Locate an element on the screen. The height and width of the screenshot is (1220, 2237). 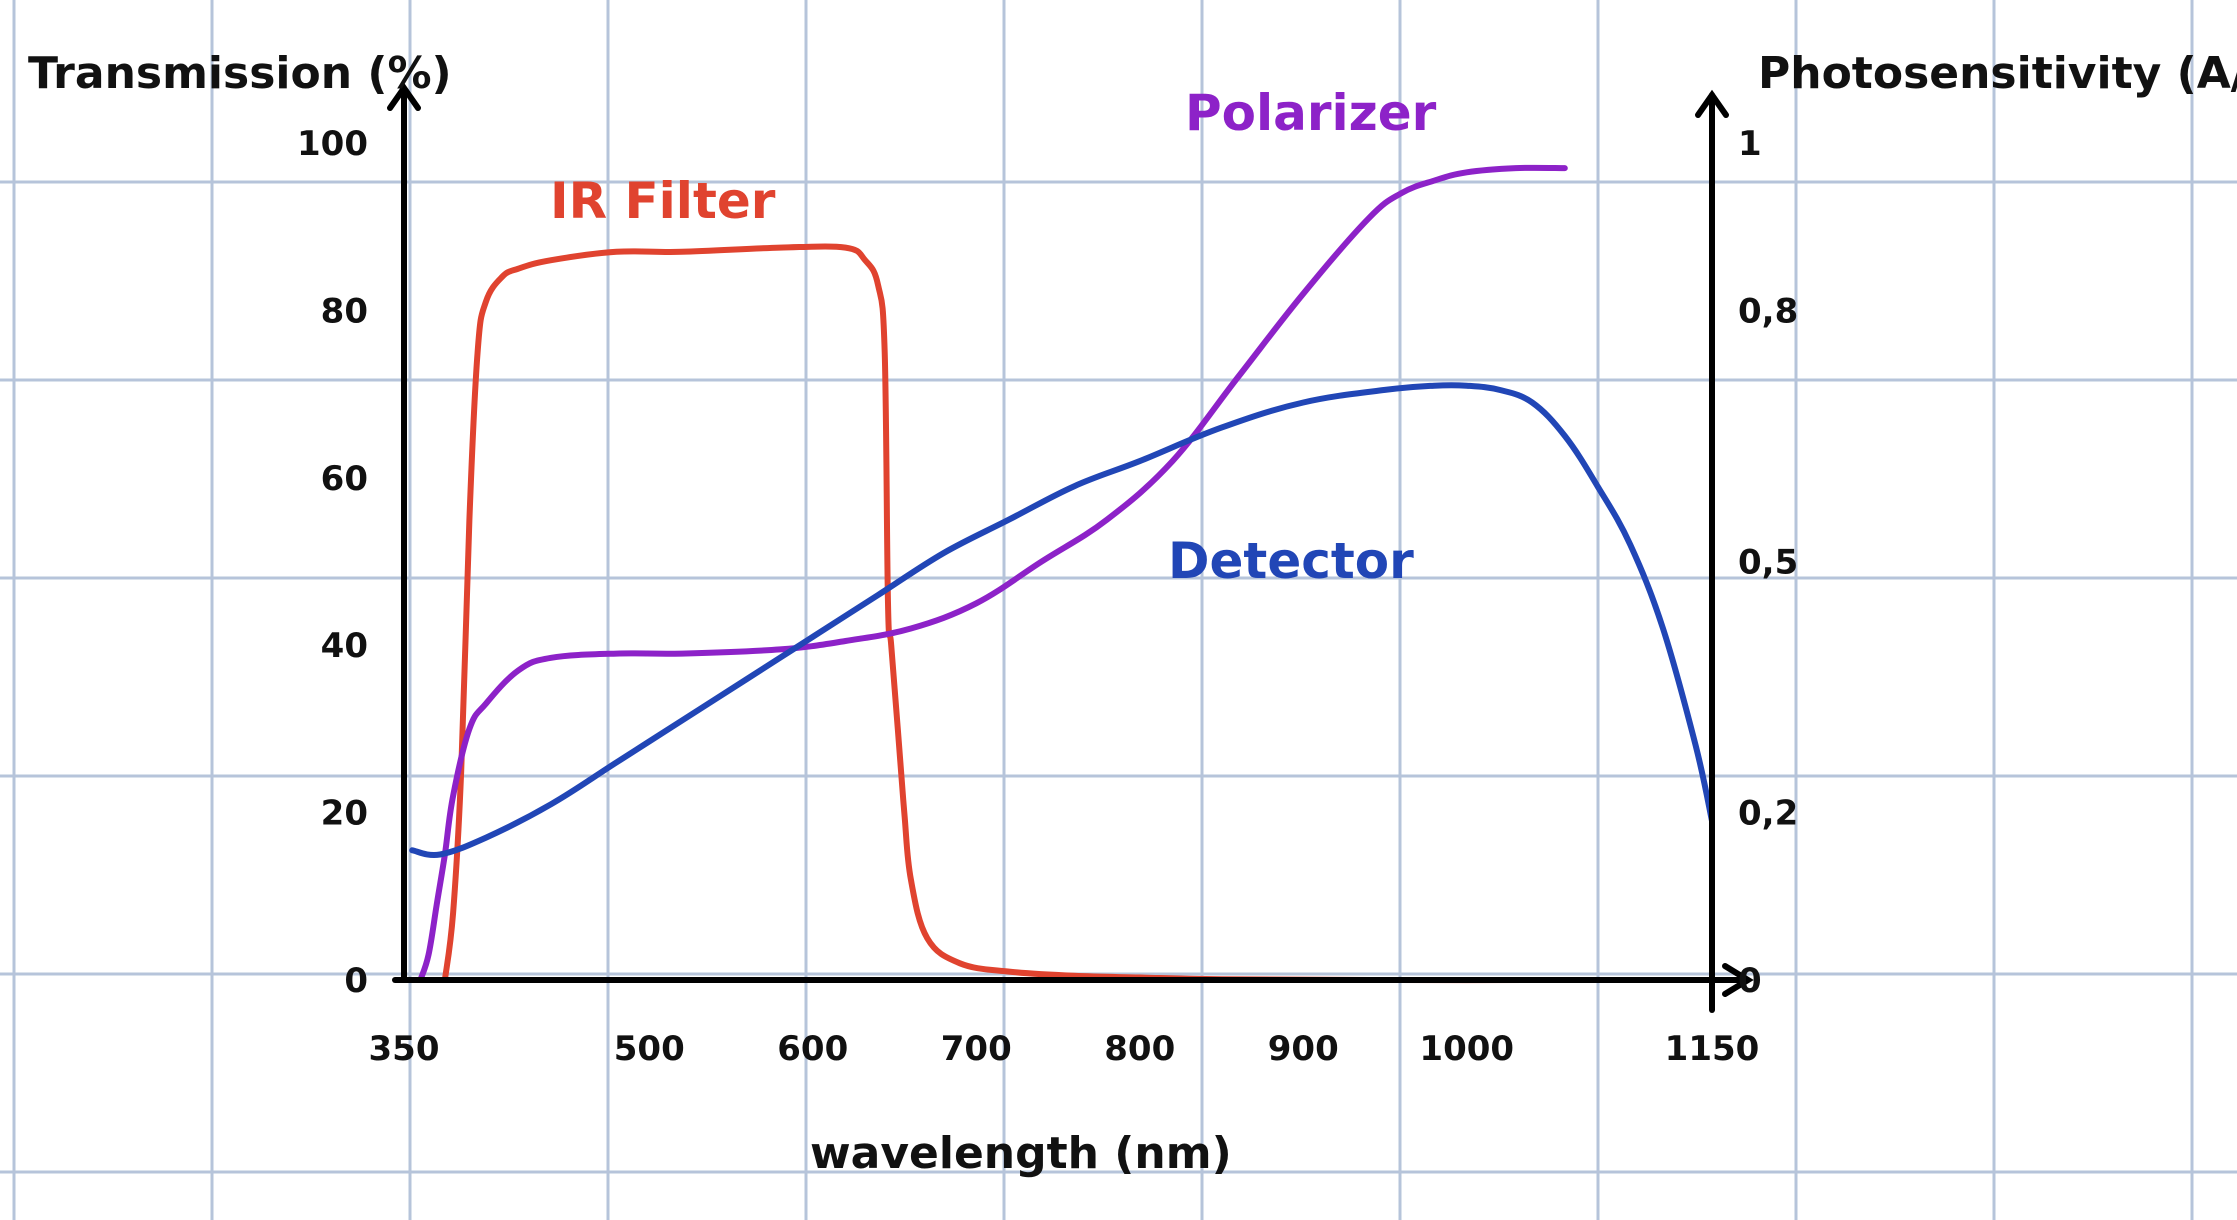
y-tick-label: 100 is located at coordinates (332, 144).